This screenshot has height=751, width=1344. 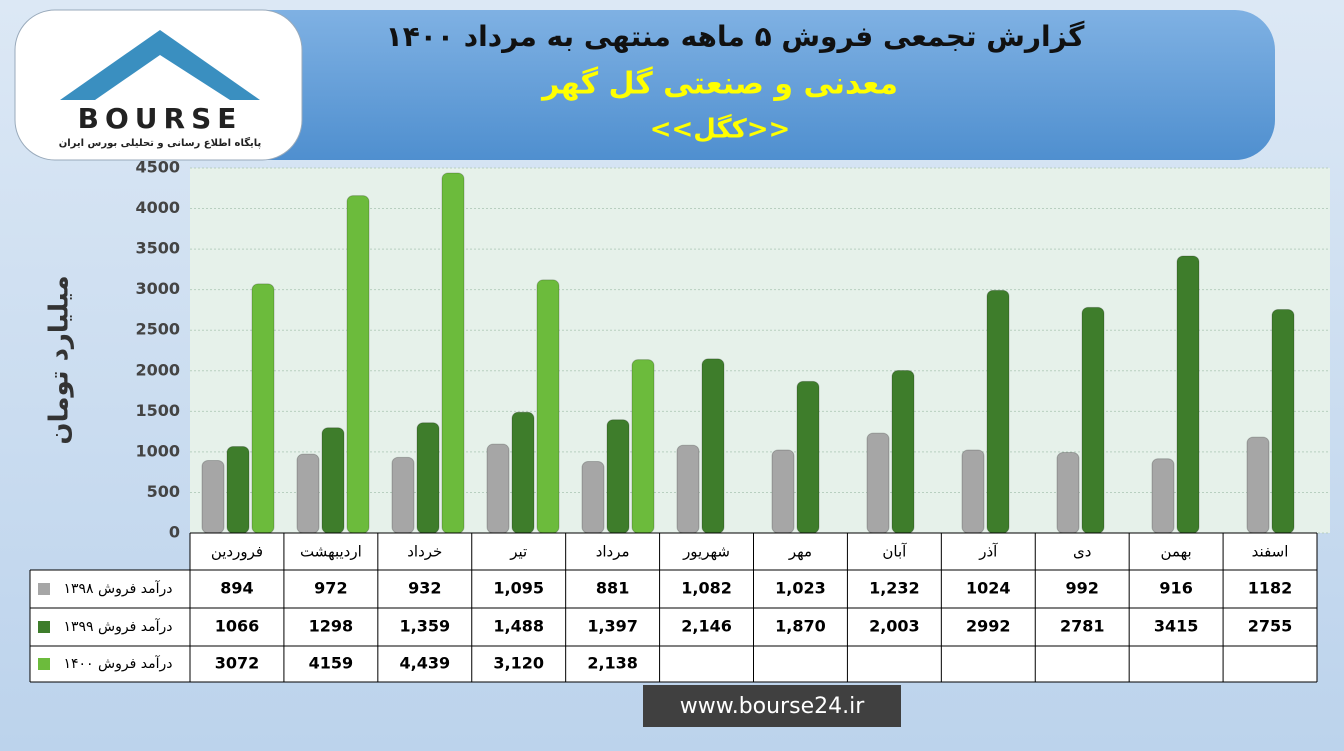 I want to click on data-label: 1298, so click(x=331, y=626).